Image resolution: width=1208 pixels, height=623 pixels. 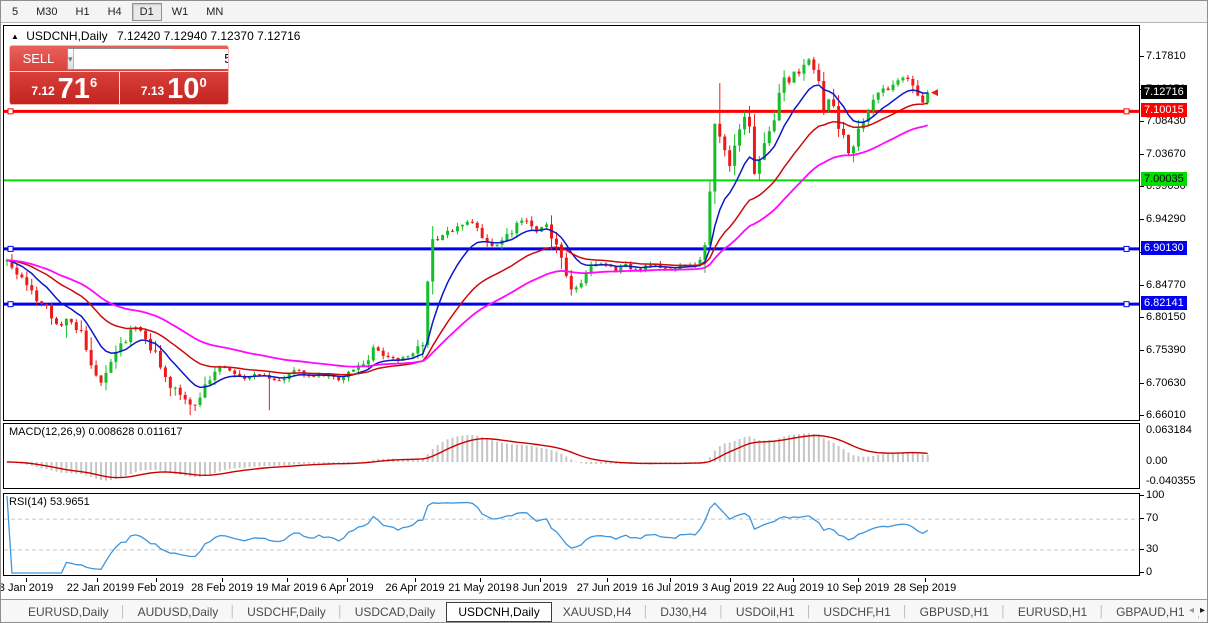 What do you see at coordinates (47, 11) in the screenshot?
I see `timeframe-button-m30: M30` at bounding box center [47, 11].